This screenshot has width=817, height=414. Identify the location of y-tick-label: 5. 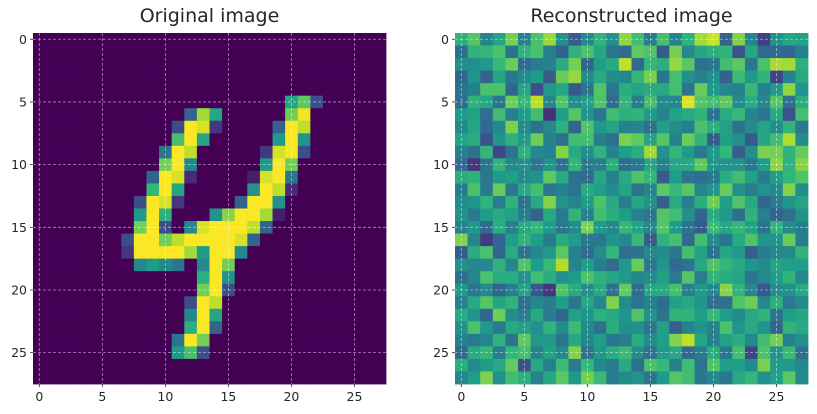
(445, 101).